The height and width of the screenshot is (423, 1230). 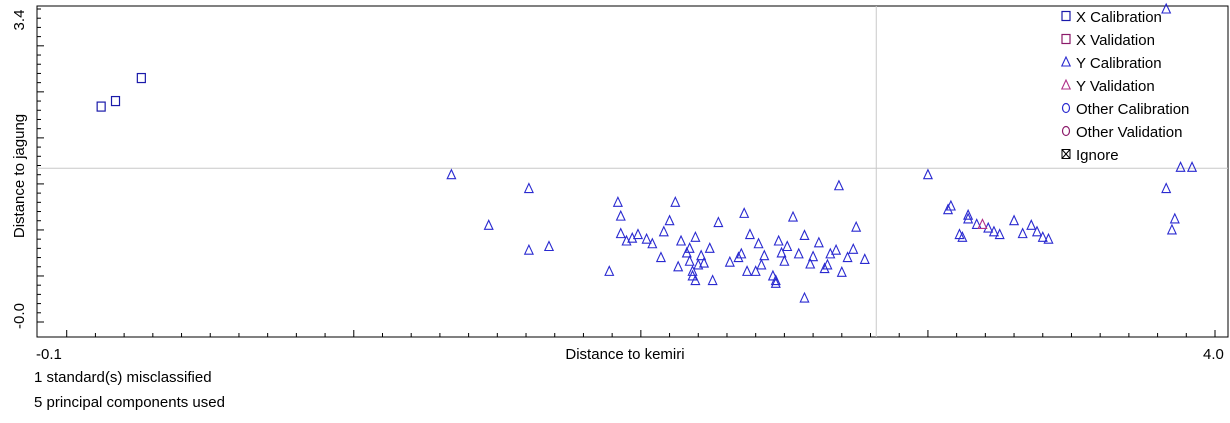 What do you see at coordinates (40, 165) in the screenshot?
I see `y-axis-ticks` at bounding box center [40, 165].